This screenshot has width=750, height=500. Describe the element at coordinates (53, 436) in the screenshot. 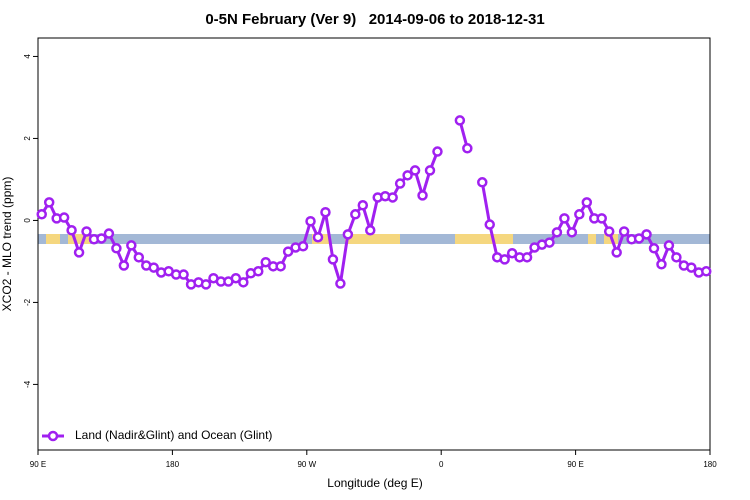

I see `legend-marker` at that location.